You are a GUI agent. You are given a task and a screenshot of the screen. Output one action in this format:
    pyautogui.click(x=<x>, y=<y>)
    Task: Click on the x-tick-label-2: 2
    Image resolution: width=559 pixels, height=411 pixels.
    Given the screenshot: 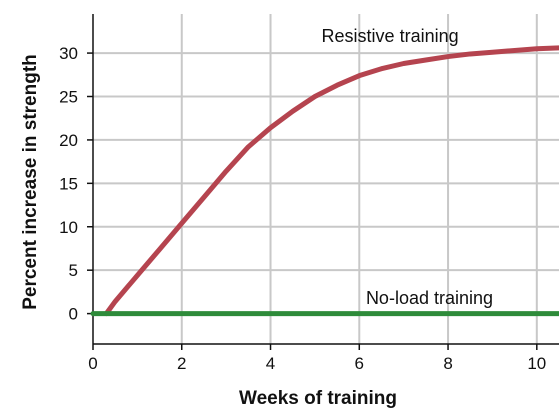 What is the action you would take?
    pyautogui.click(x=181, y=363)
    